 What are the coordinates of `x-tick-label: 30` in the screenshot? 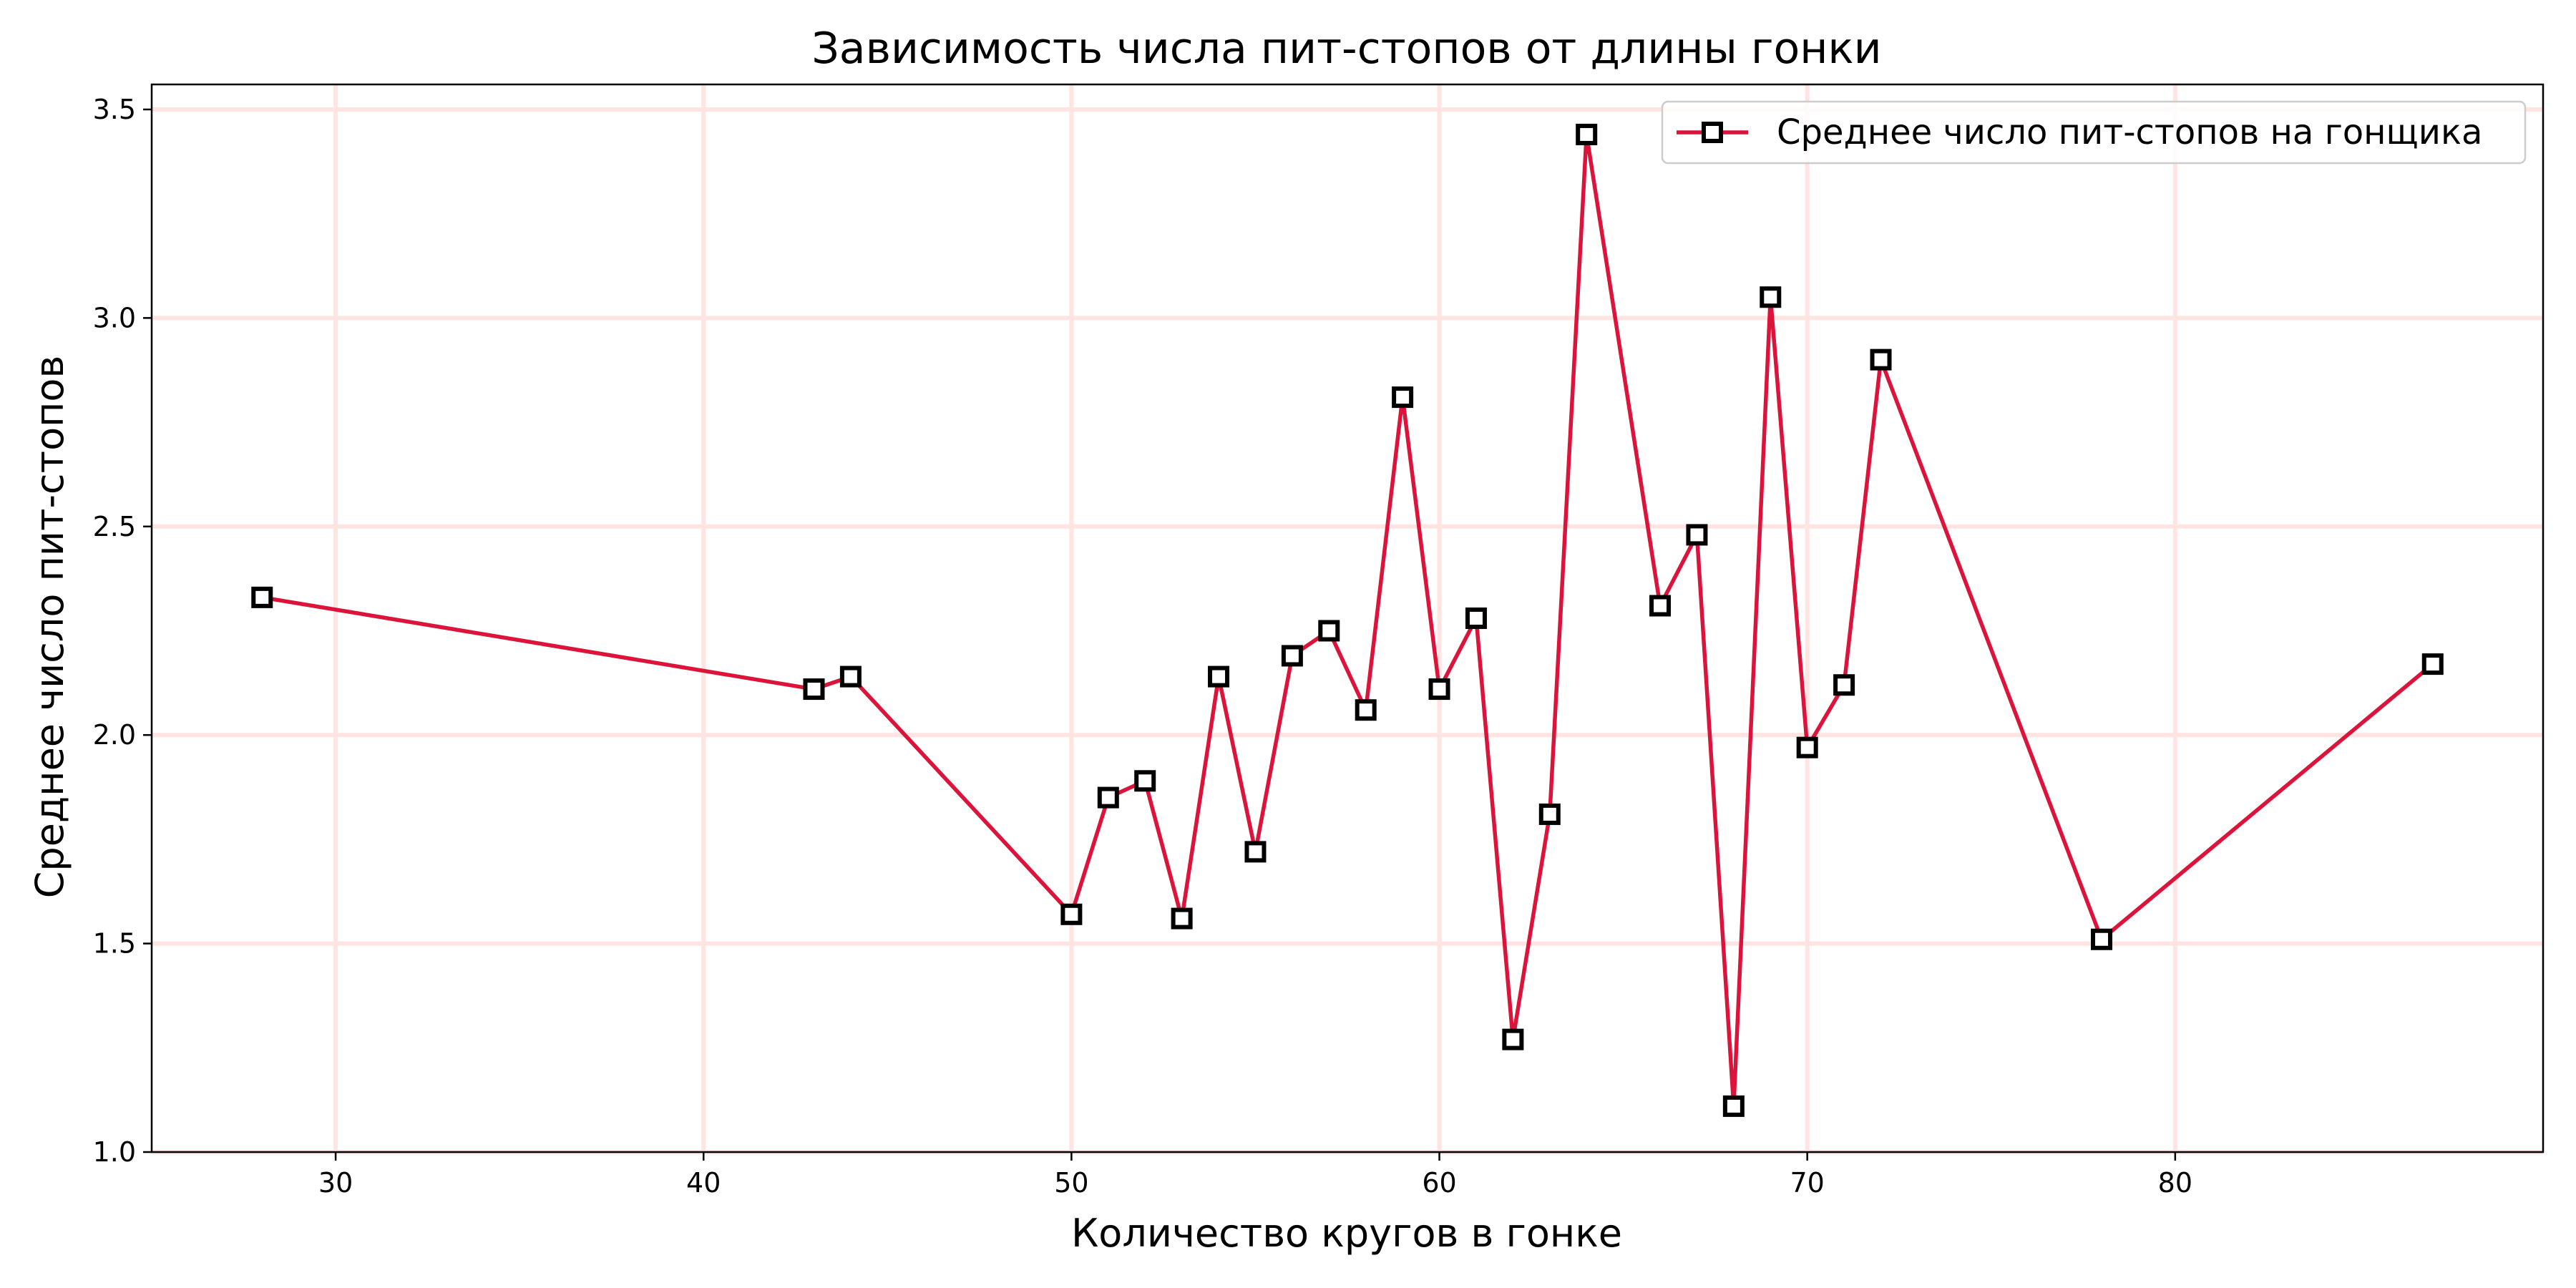 It's located at (335, 1183).